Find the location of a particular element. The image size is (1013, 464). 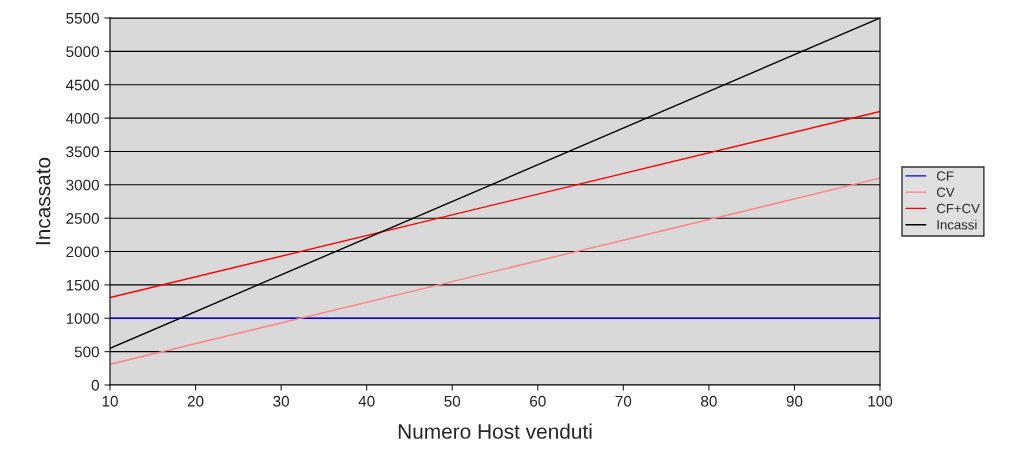

legend-label: Incassi is located at coordinates (957, 224).